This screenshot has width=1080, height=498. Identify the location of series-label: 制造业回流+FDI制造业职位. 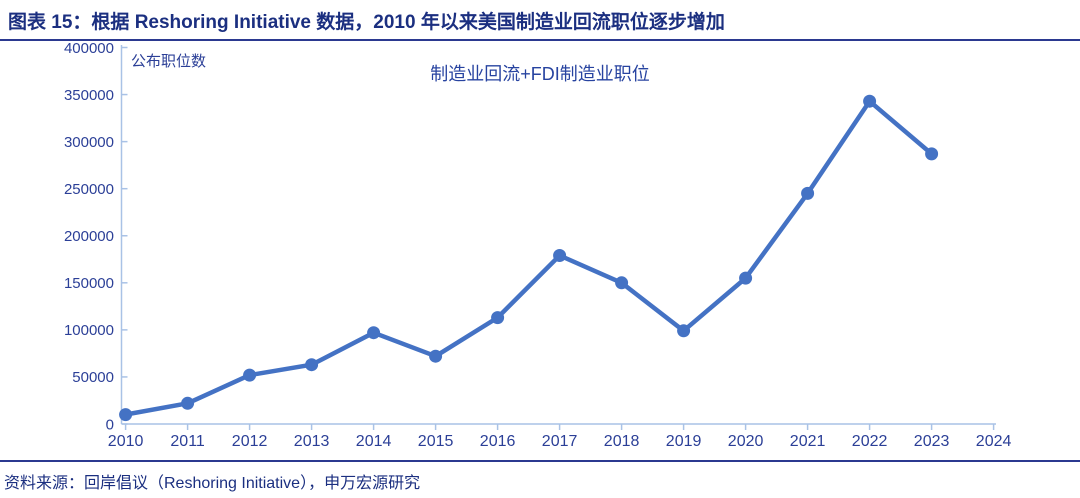
(540, 74).